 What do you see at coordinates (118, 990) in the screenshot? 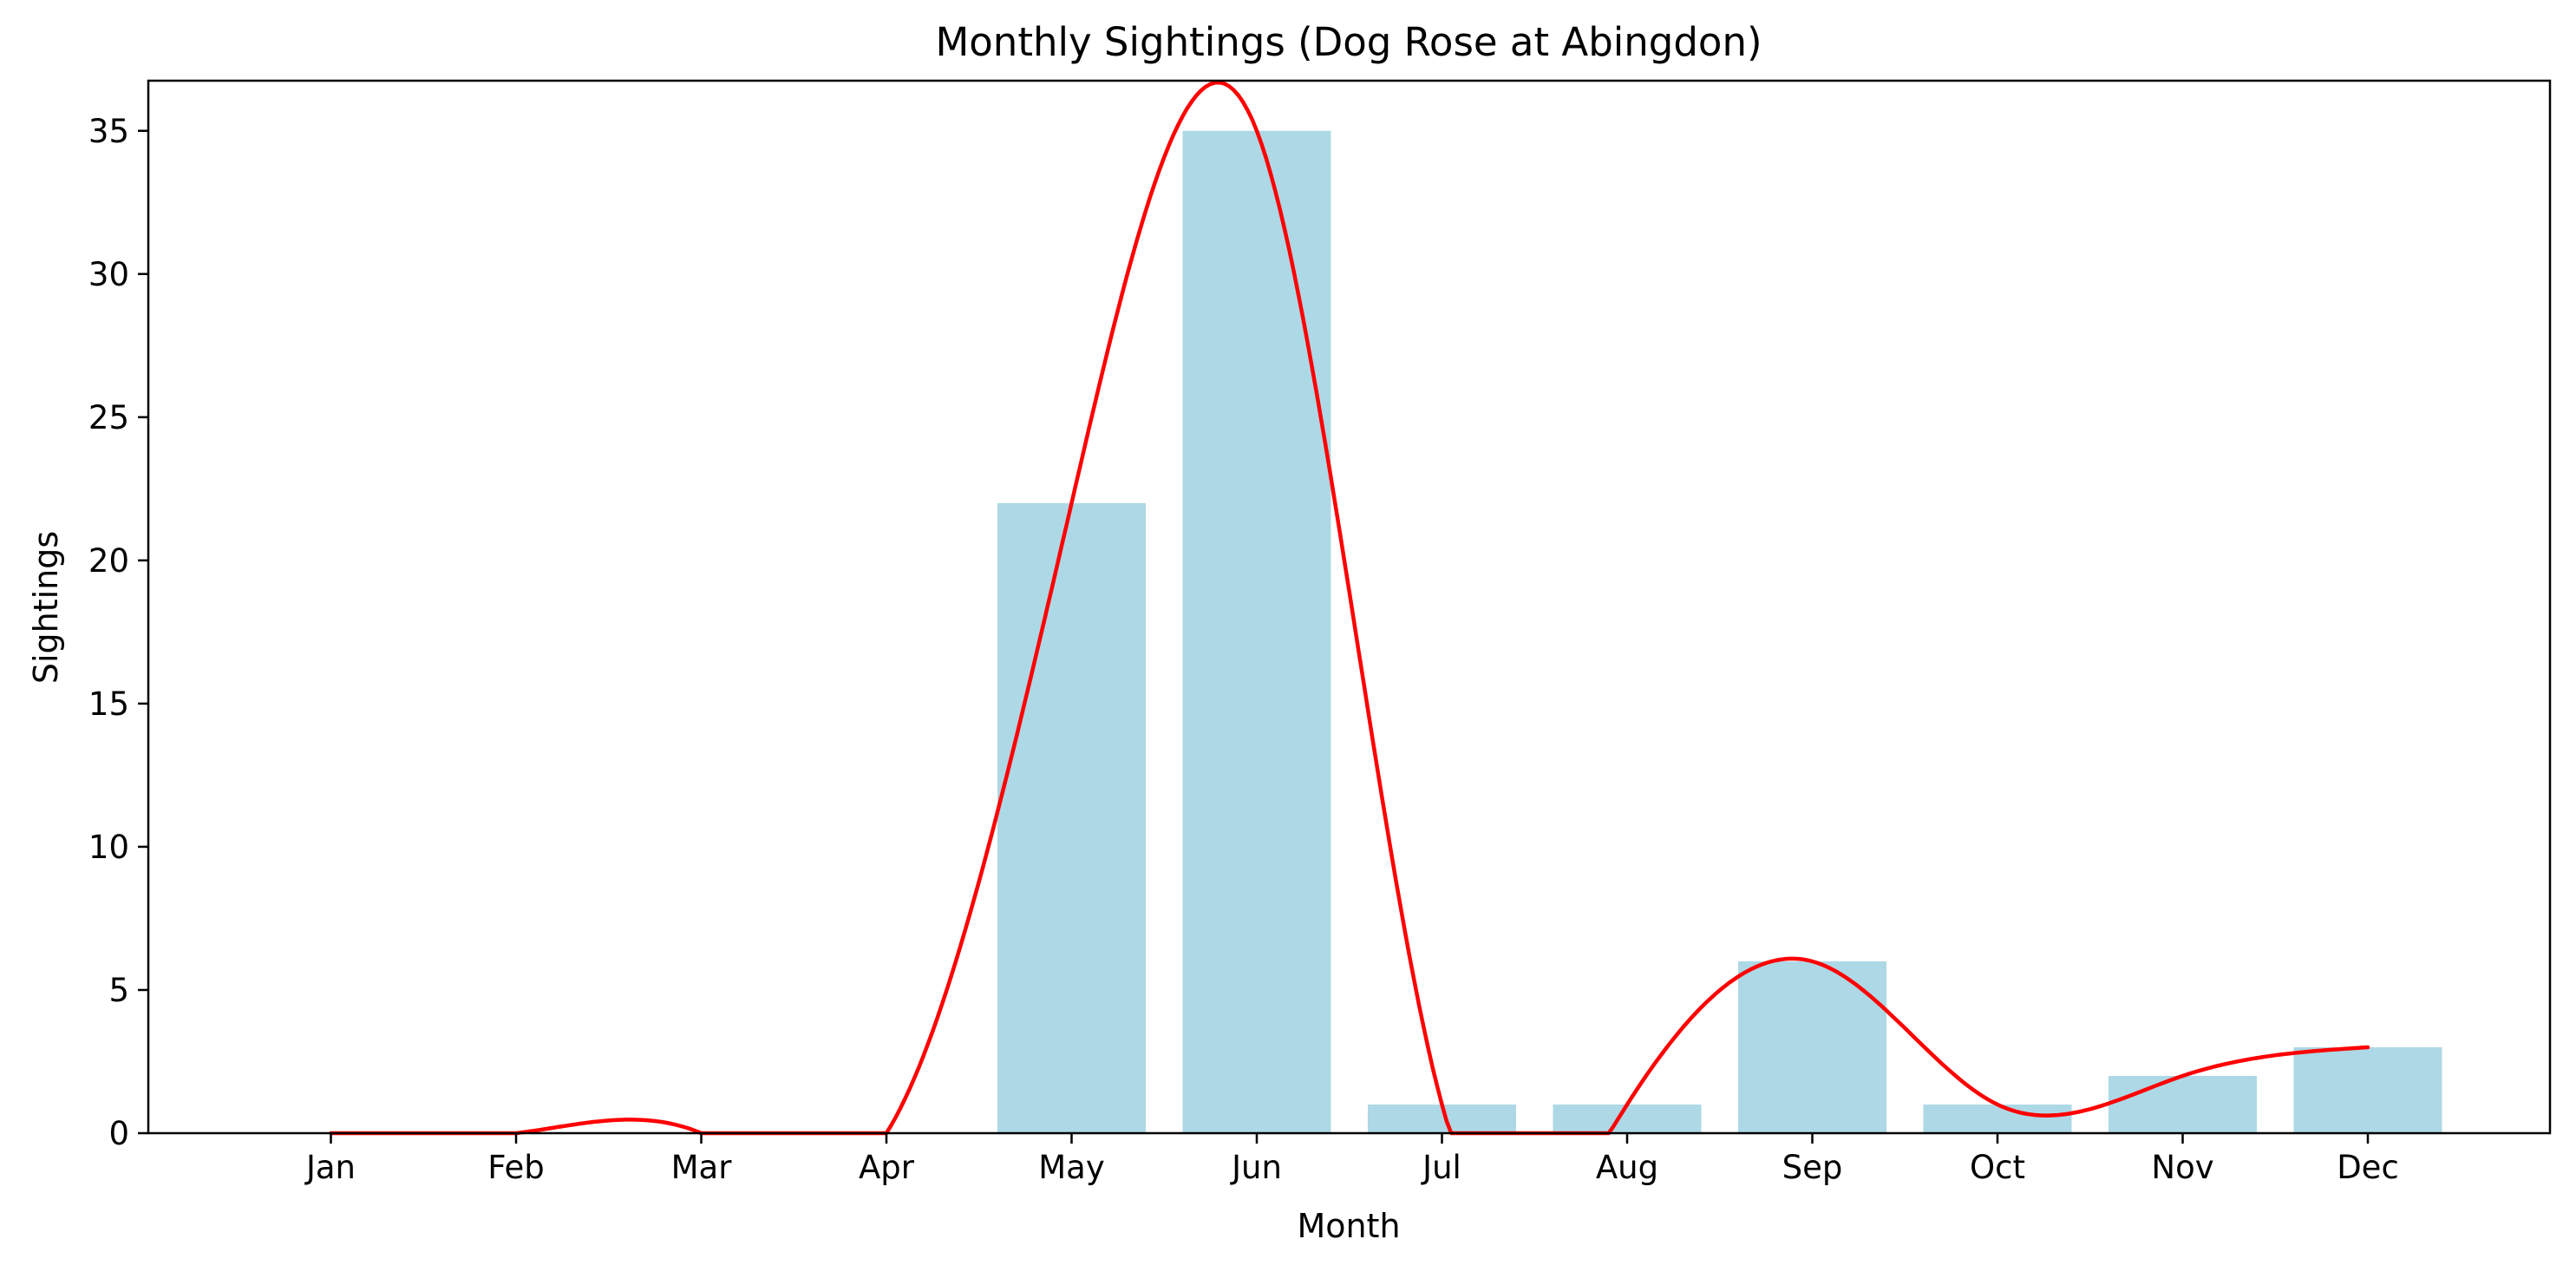
I see `y-tick-label: 5` at bounding box center [118, 990].